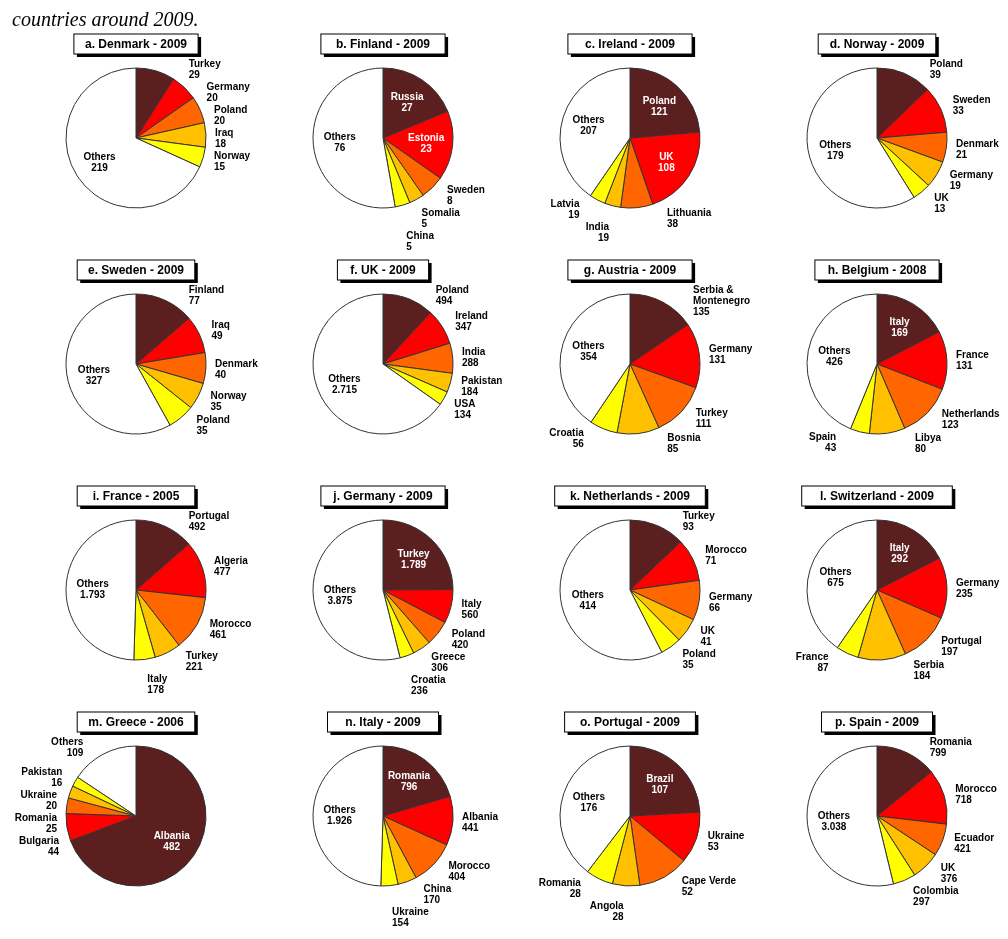 The image size is (1008, 939). I want to click on slice-label: Norway, so click(232, 155).